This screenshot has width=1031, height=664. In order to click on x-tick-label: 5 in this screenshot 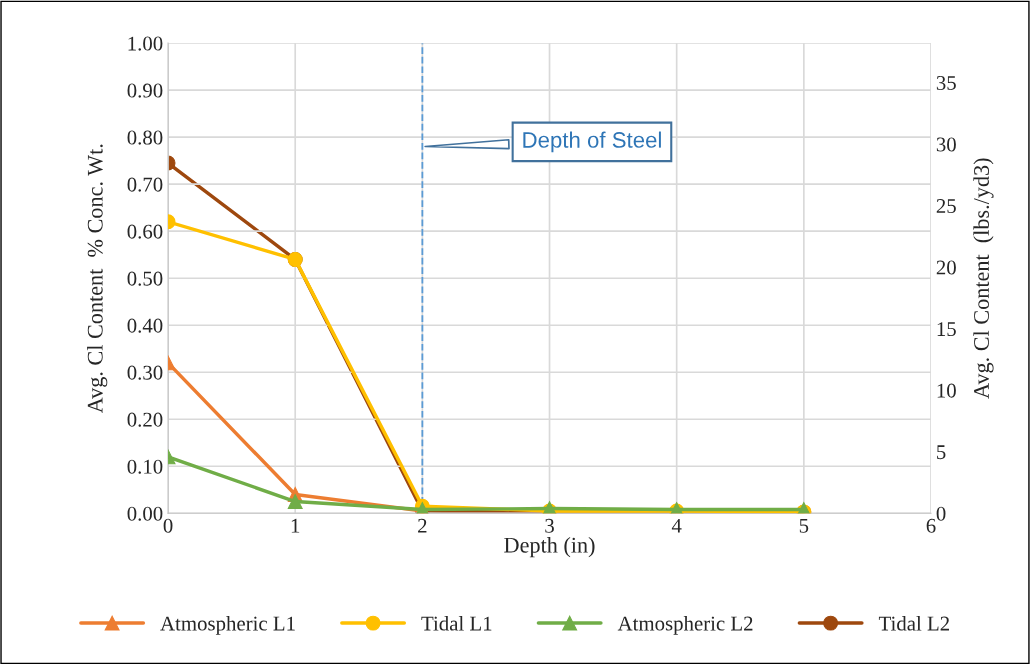, I will do `click(804, 525)`.